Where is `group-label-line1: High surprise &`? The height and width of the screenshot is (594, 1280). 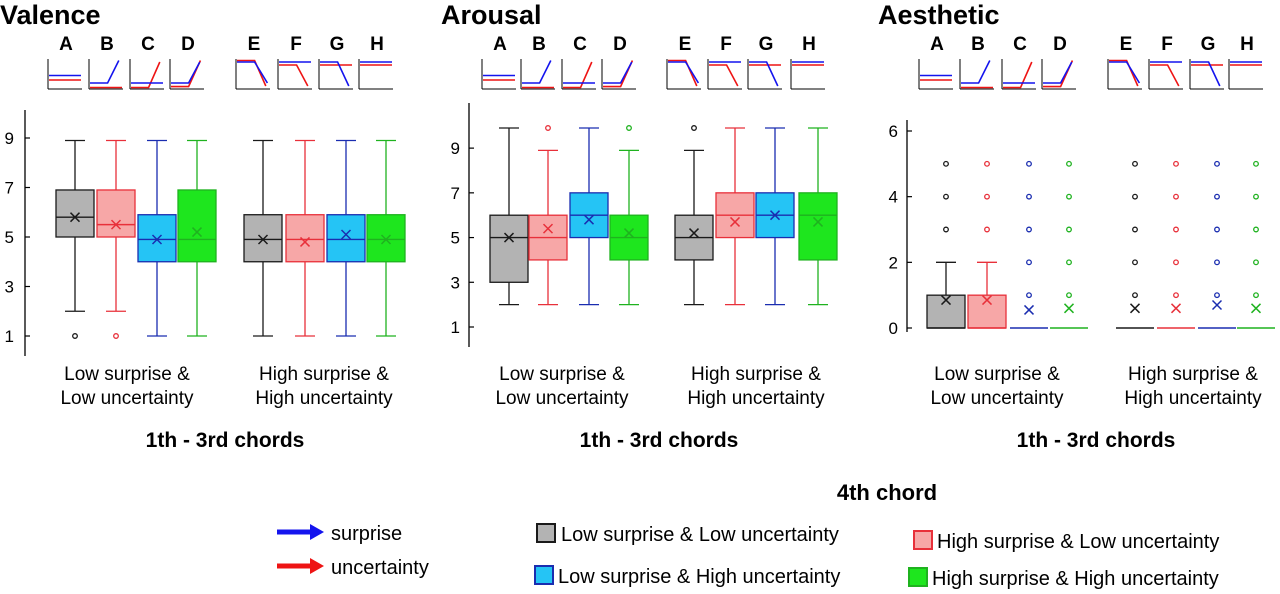 group-label-line1: High surprise & is located at coordinates (1193, 374).